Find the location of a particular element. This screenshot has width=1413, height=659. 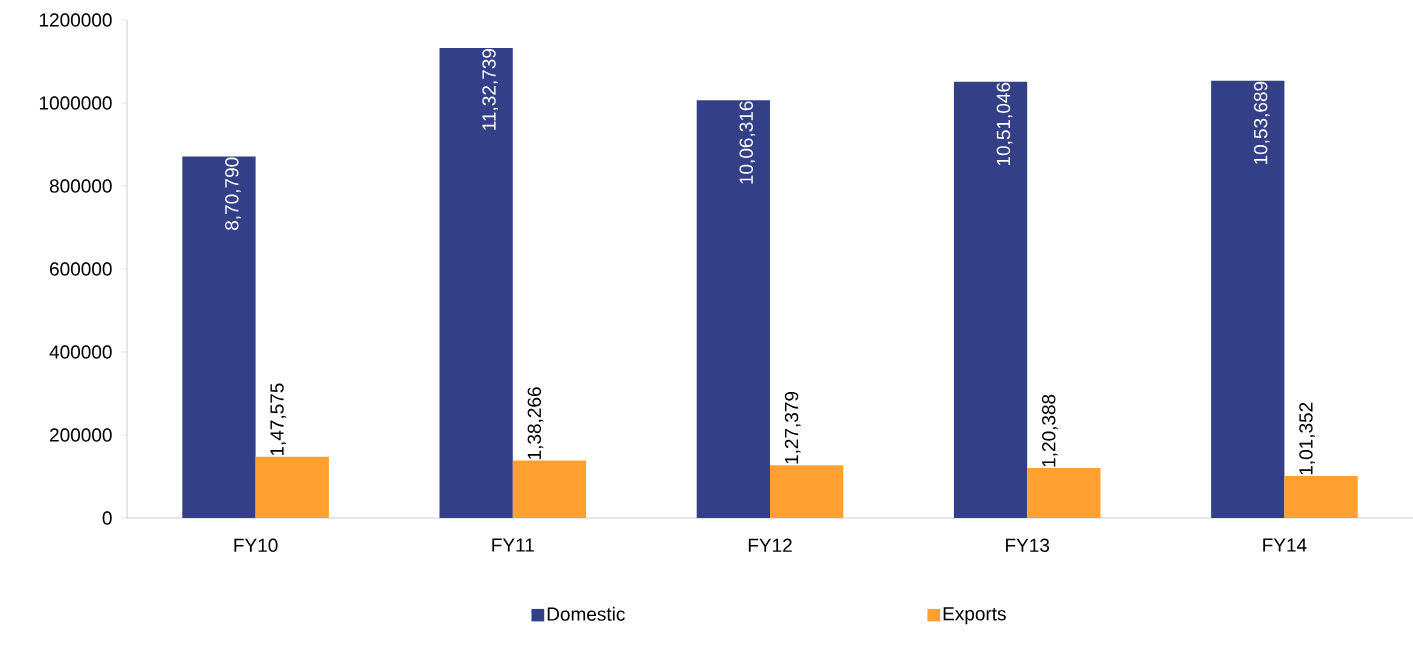

data-label: 10,51,046 is located at coordinates (1004, 124).